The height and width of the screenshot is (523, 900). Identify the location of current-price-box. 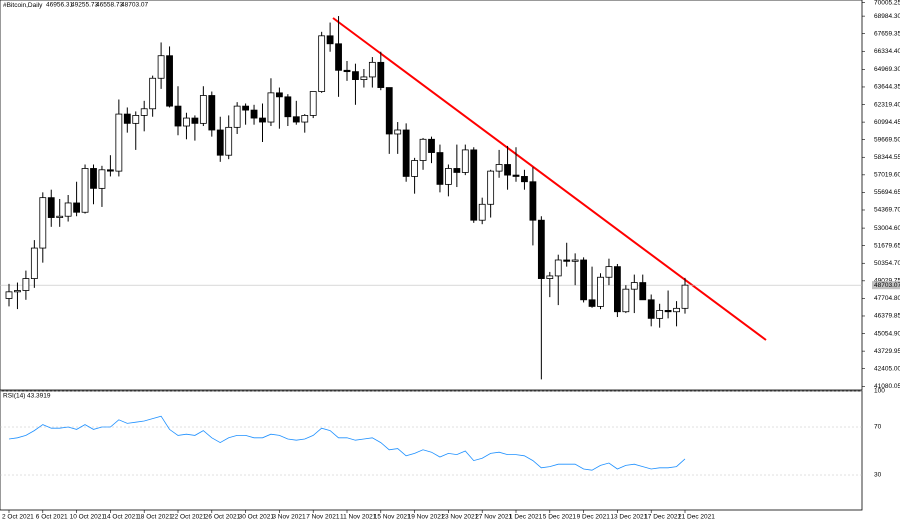
(886, 285).